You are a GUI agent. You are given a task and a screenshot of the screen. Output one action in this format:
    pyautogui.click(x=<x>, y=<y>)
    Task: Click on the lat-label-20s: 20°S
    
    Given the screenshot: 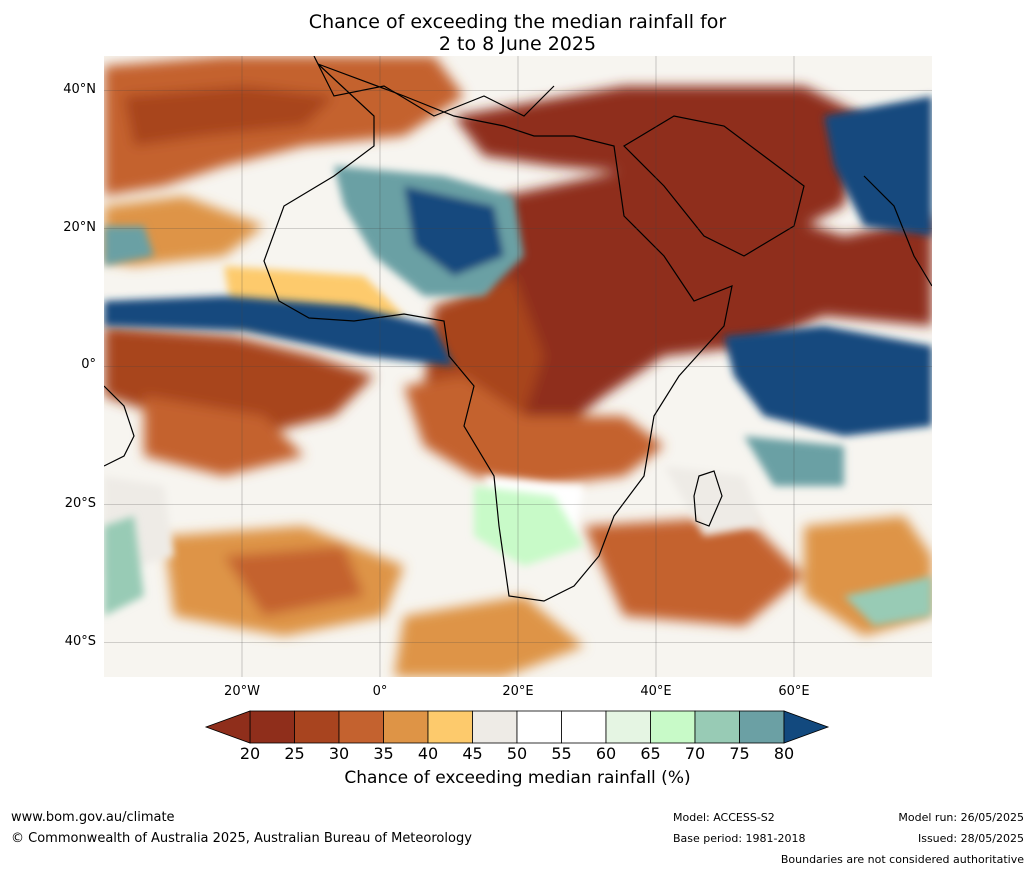 What is the action you would take?
    pyautogui.click(x=80, y=503)
    